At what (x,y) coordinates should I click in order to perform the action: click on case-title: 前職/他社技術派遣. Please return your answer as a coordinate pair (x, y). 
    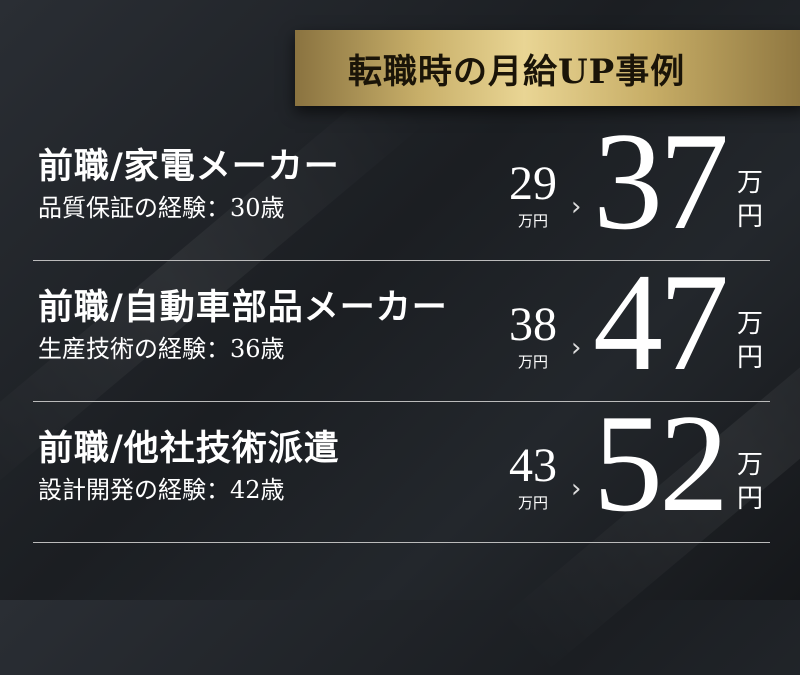
    Looking at the image, I should click on (189, 448).